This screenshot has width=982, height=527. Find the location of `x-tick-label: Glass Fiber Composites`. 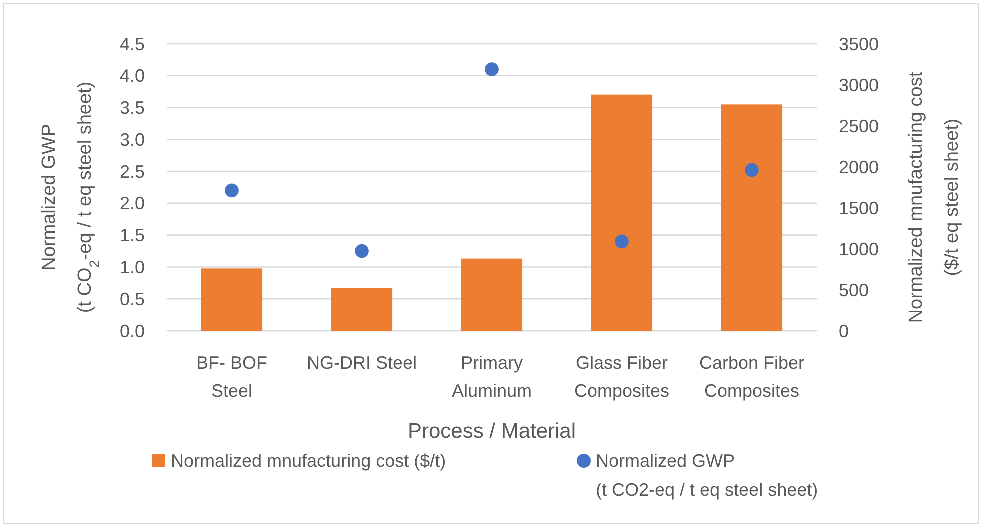

x-tick-label: Glass Fiber Composites is located at coordinates (622, 377).